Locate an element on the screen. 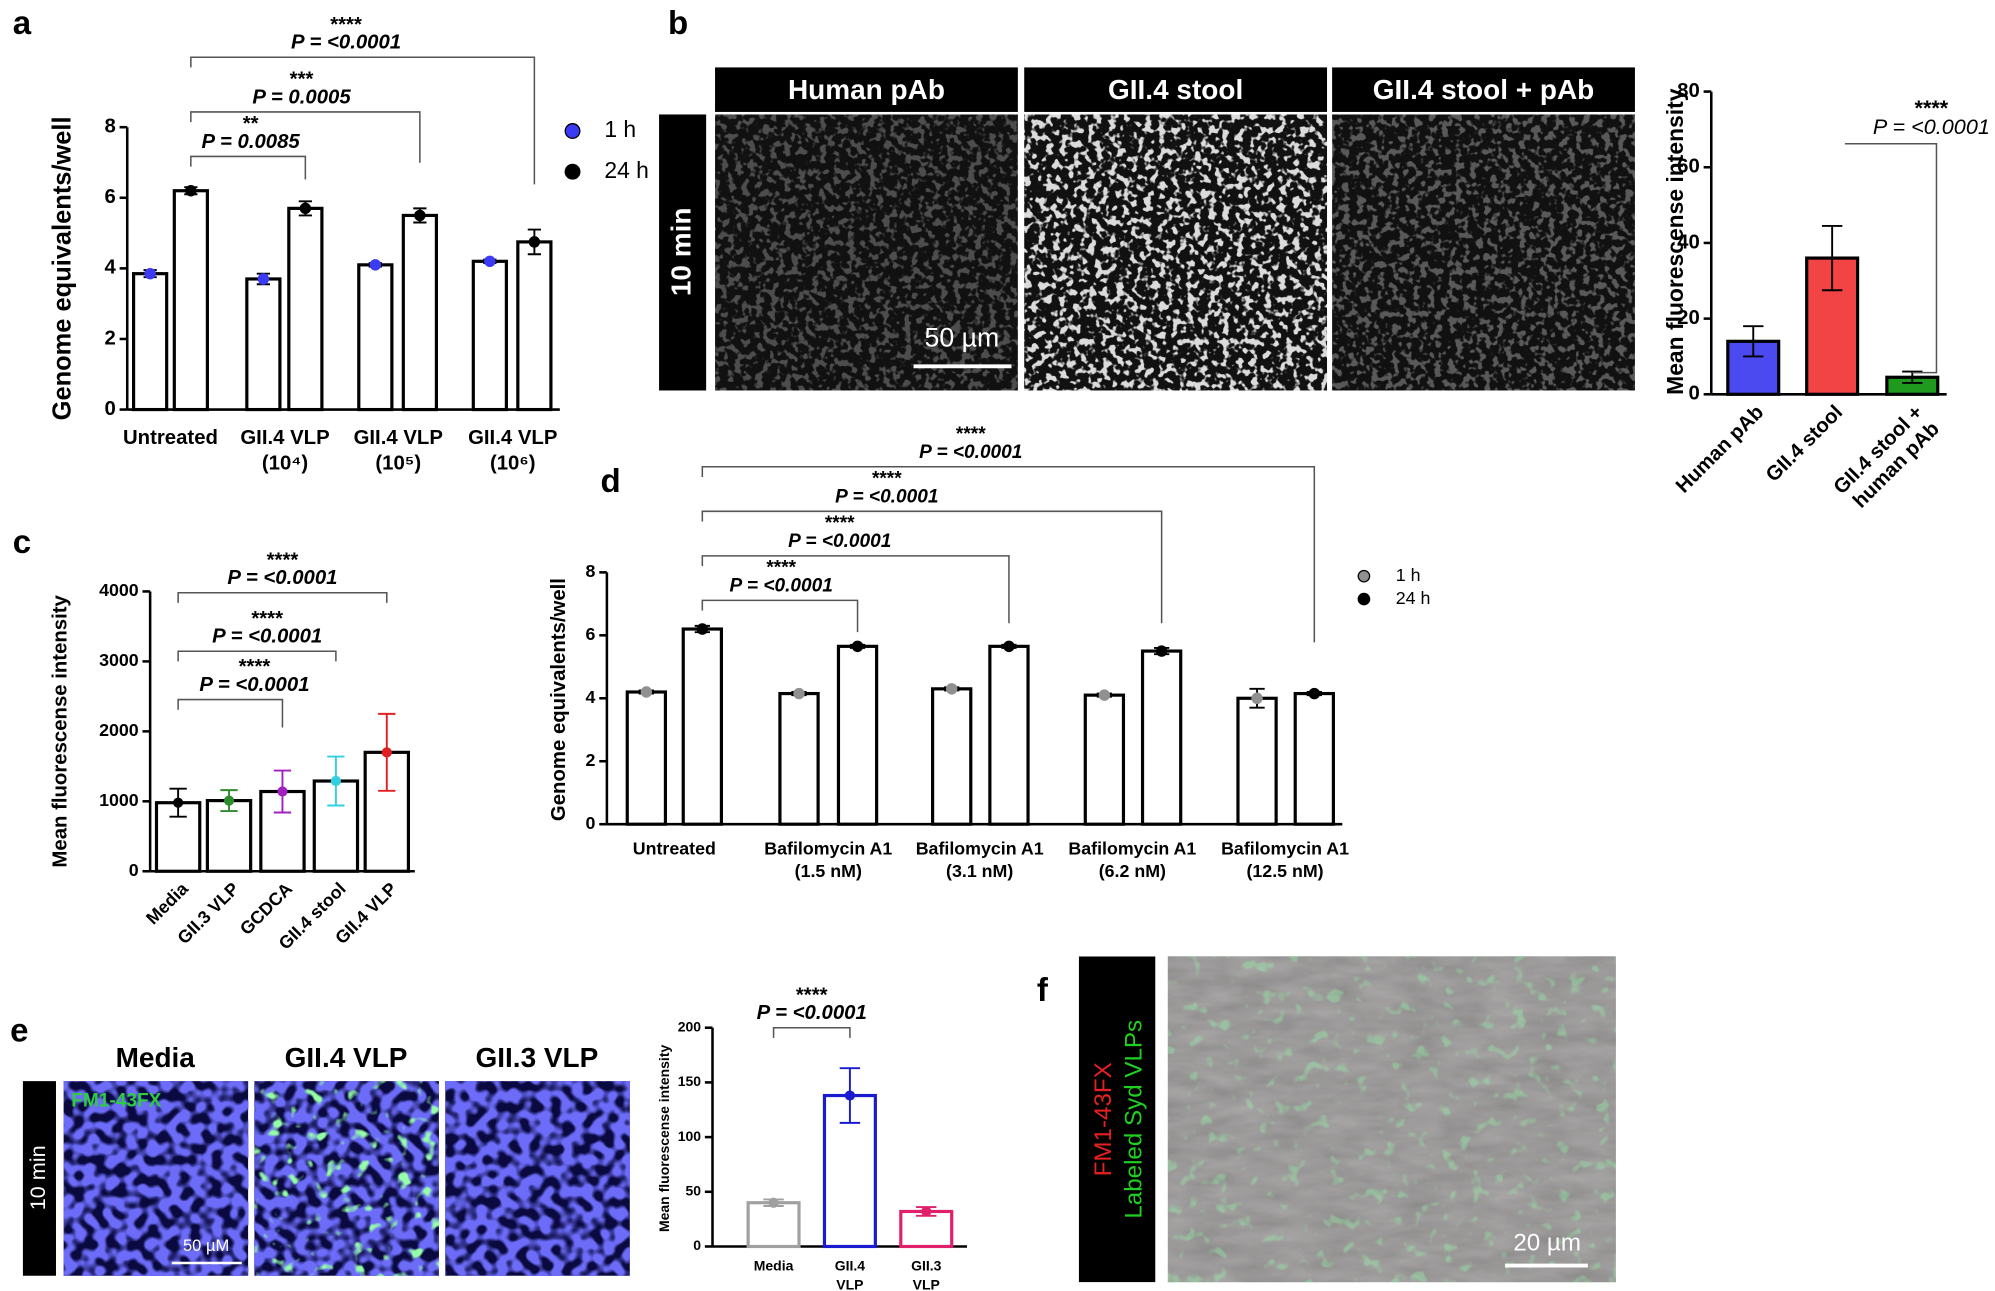  x-tick-label: (1.5 nM) is located at coordinates (828, 871).